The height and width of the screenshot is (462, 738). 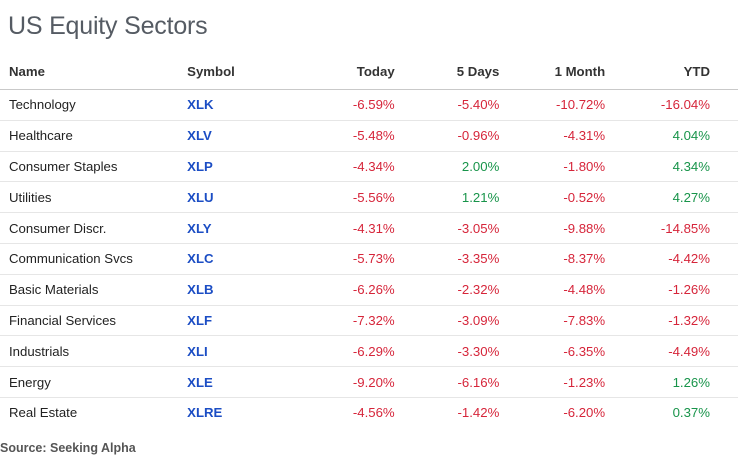 What do you see at coordinates (94, 259) in the screenshot?
I see `sector-name: Communication Svcs` at bounding box center [94, 259].